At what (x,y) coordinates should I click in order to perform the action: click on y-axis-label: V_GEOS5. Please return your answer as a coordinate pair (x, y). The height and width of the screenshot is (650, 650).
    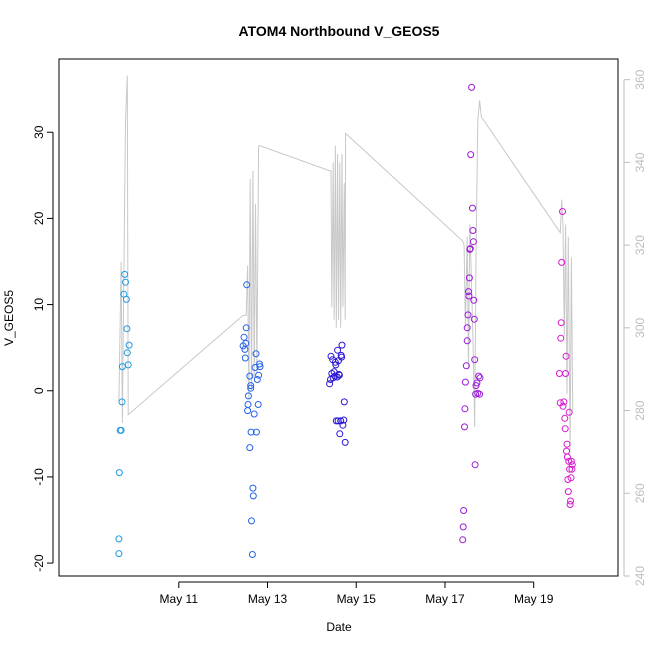
    Looking at the image, I should click on (9, 318).